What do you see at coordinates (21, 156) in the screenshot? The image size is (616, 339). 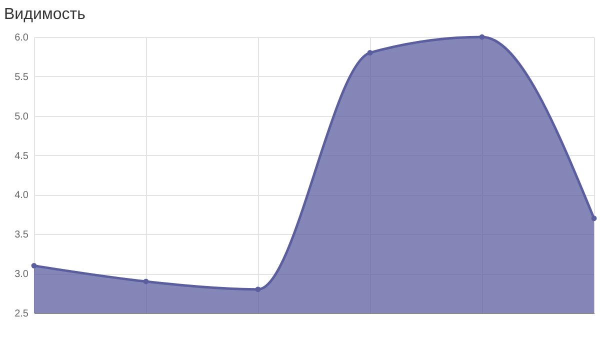 I see `y-tick-label: 4.5` at bounding box center [21, 156].